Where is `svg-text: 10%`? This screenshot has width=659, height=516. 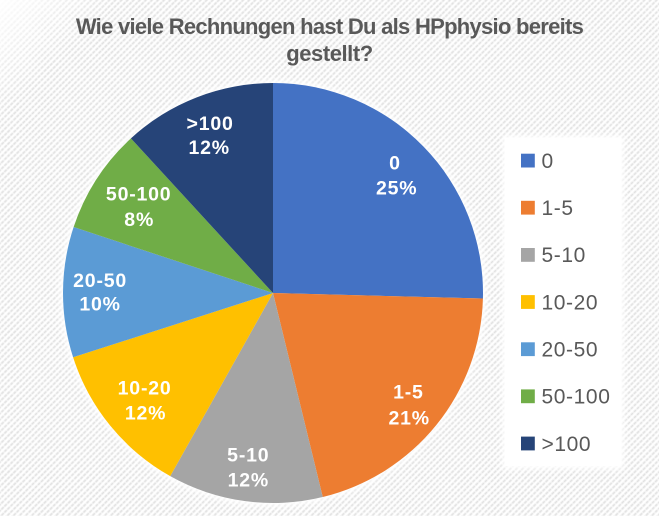 svg-text: 10% is located at coordinates (99, 305).